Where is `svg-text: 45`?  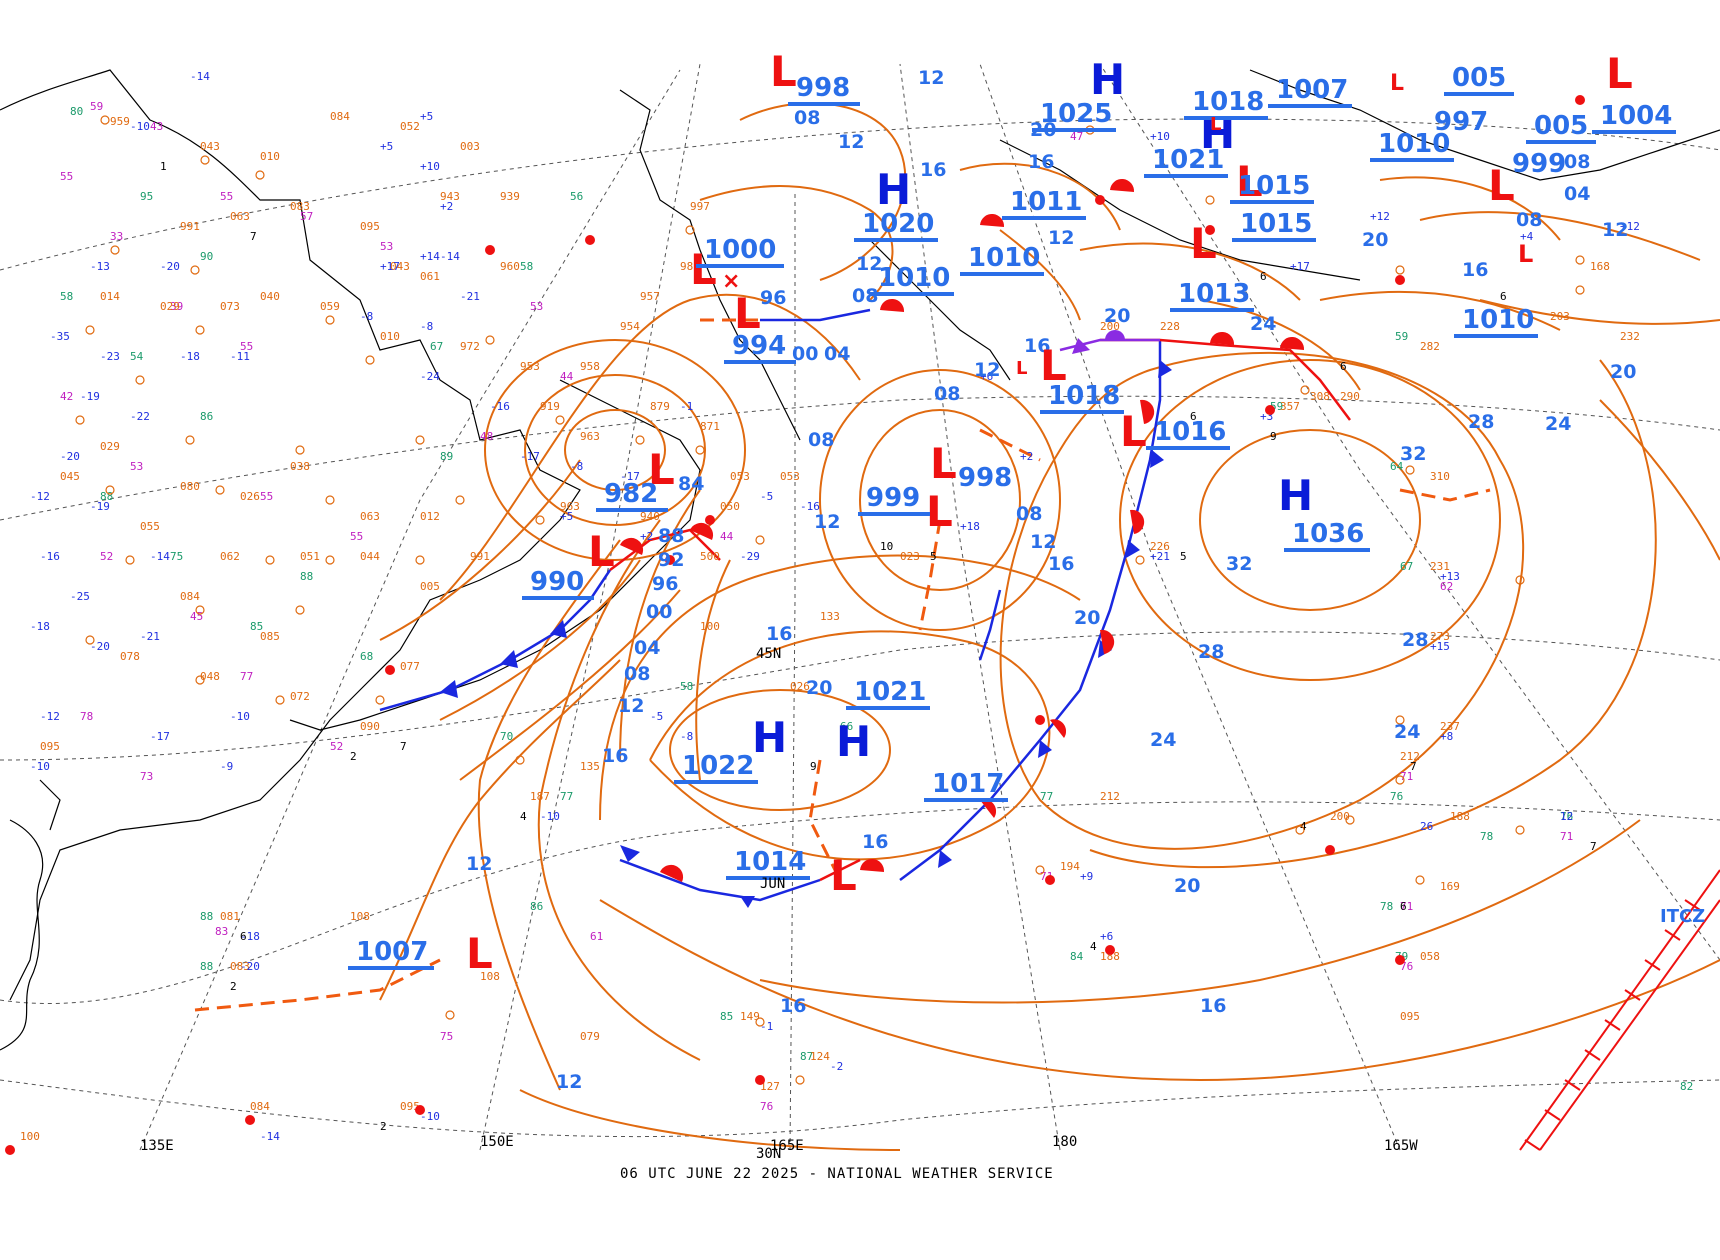
svg-text: 45 is located at coordinates (196, 616).